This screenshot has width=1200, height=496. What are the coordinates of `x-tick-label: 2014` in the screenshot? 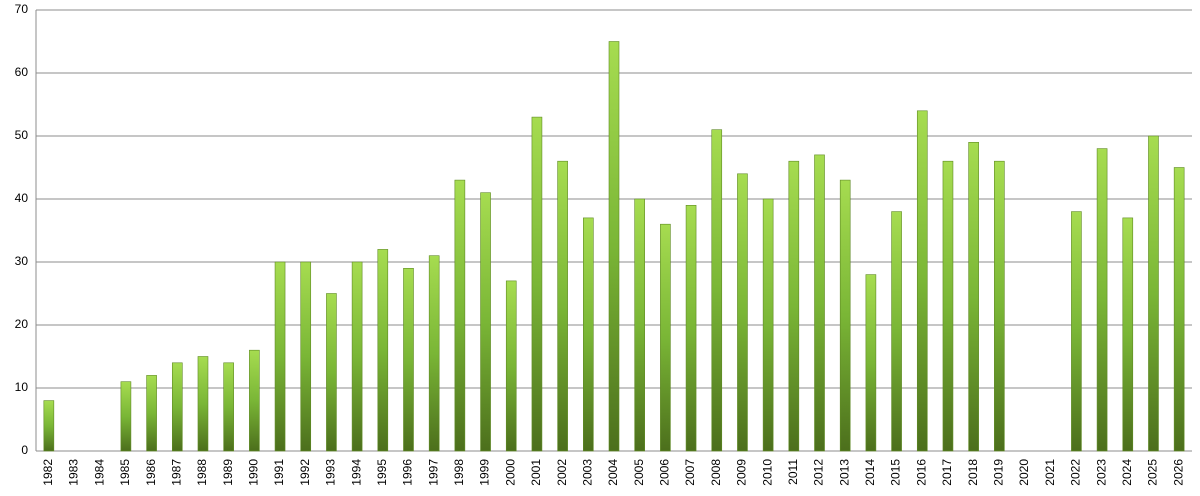 It's located at (870, 472).